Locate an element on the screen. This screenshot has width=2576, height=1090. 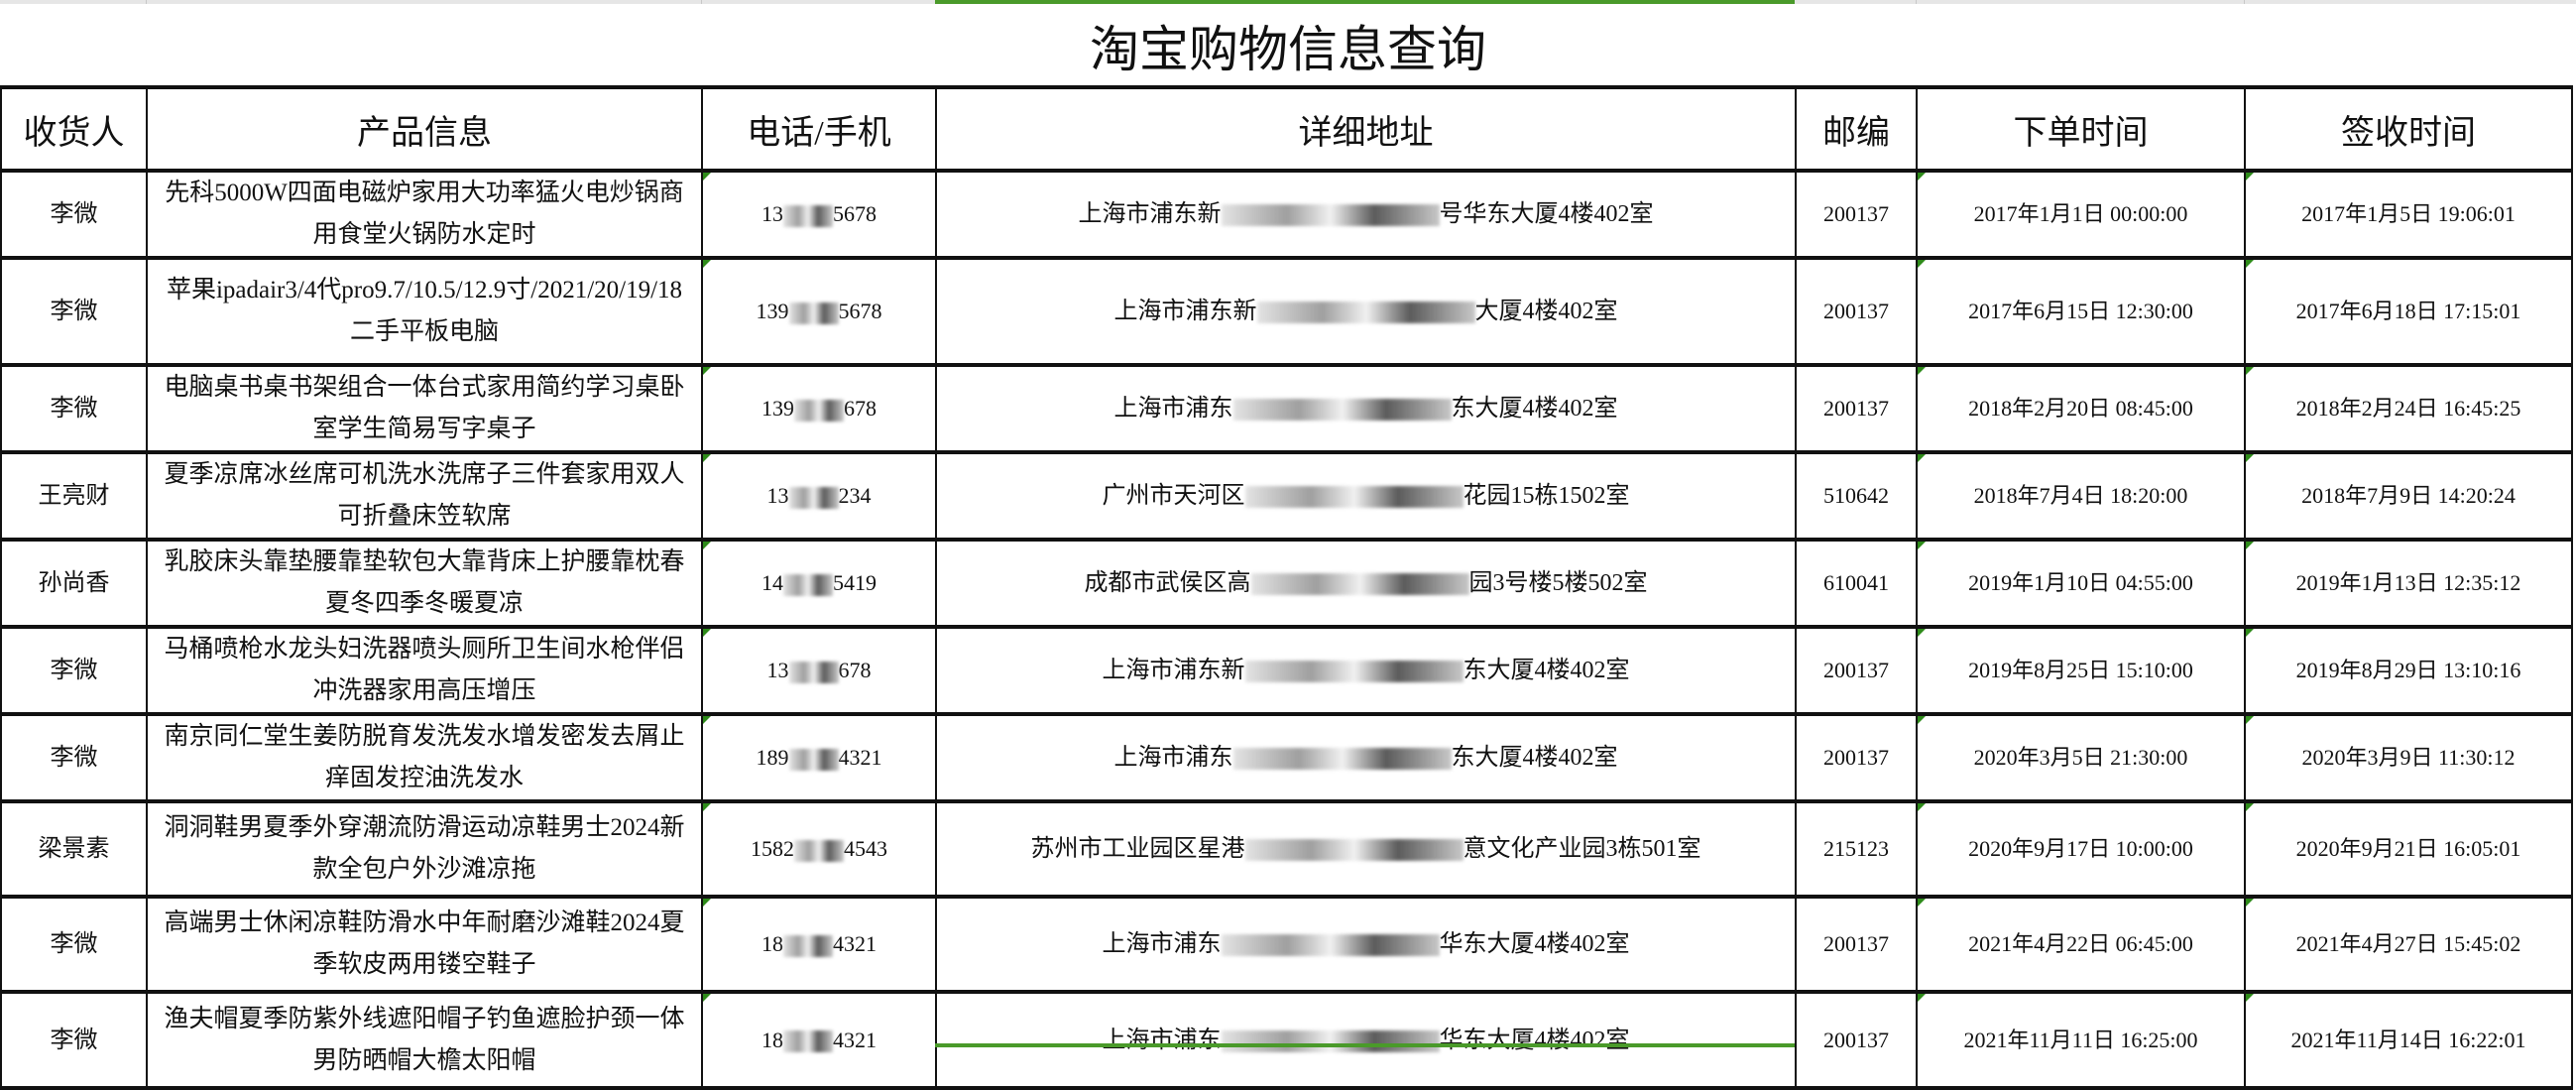
sign-time-cell: 2019年1月13日 12:35:12 is located at coordinates (2408, 583).